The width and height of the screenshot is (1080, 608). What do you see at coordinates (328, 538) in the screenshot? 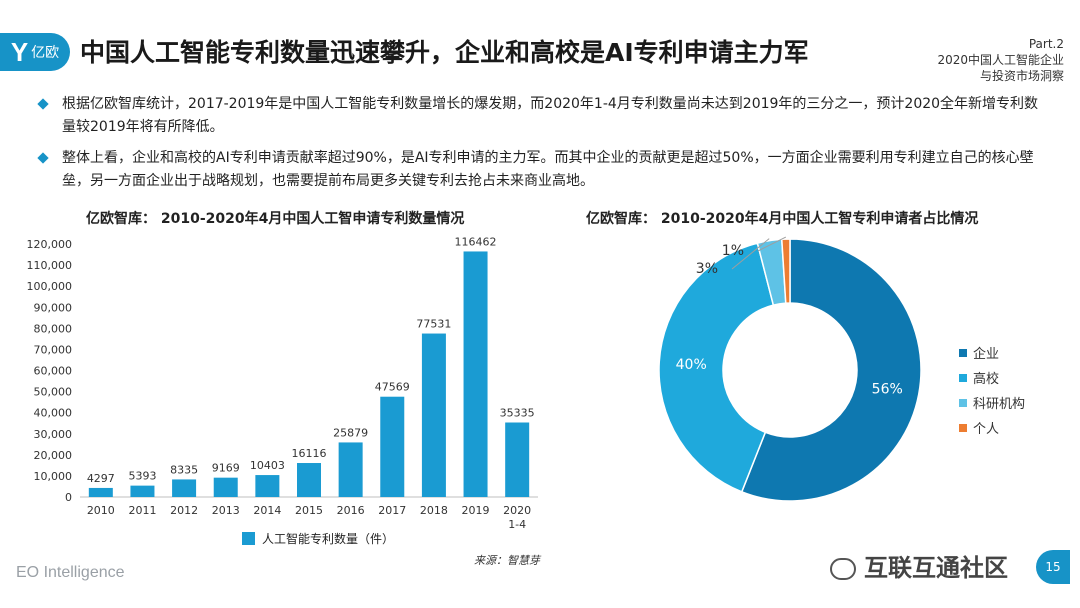
I see `legend-label: 人工智能专利数量（件）` at bounding box center [328, 538].